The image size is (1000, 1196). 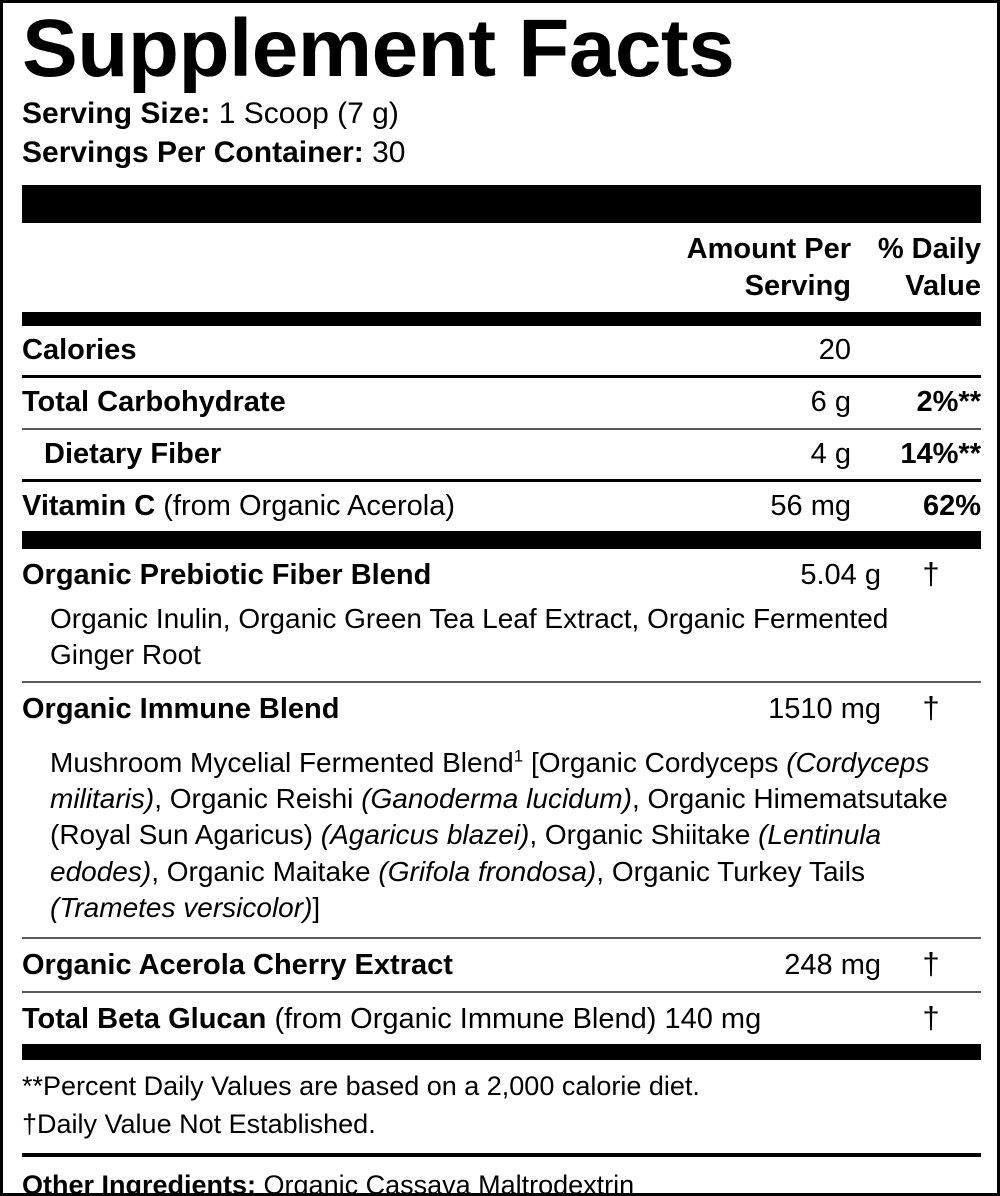 I want to click on table-row-prebiotic-fiber-blend: Organic Prebiotic Fiber Blend 5.04 g †, so click(x=501, y=575).